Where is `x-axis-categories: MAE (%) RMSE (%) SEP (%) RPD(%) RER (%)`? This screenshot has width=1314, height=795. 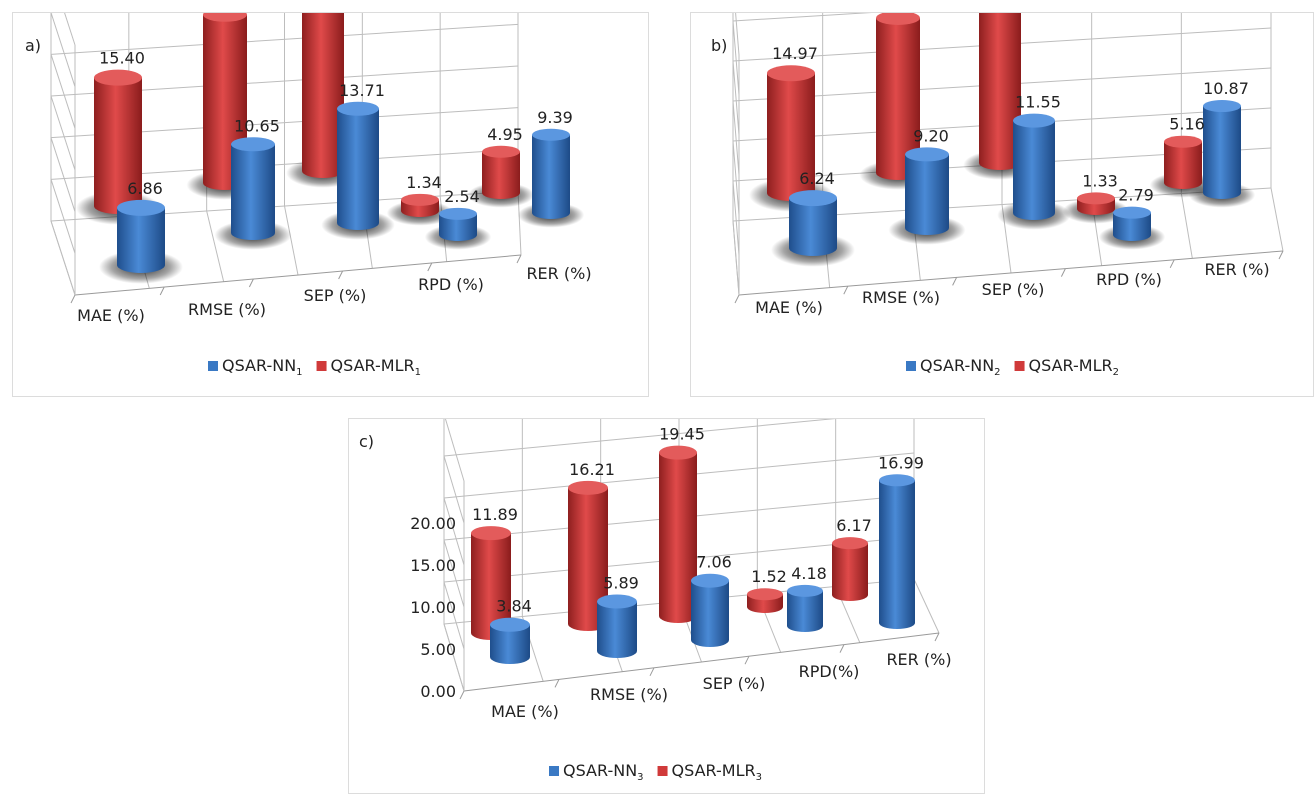 x-axis-categories: MAE (%) RMSE (%) SEP (%) RPD(%) RER (%) is located at coordinates (721, 685).